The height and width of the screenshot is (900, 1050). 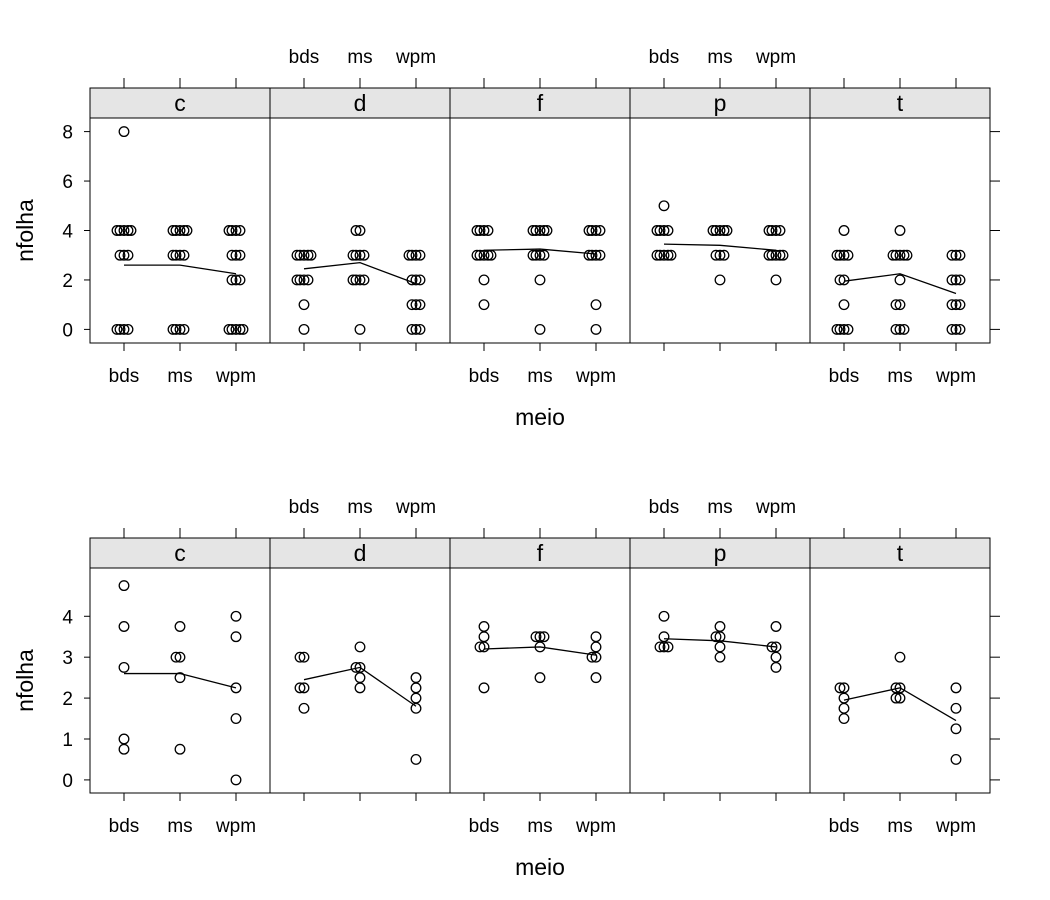 What do you see at coordinates (179, 826) in the screenshot?
I see `x-tick-label: ms` at bounding box center [179, 826].